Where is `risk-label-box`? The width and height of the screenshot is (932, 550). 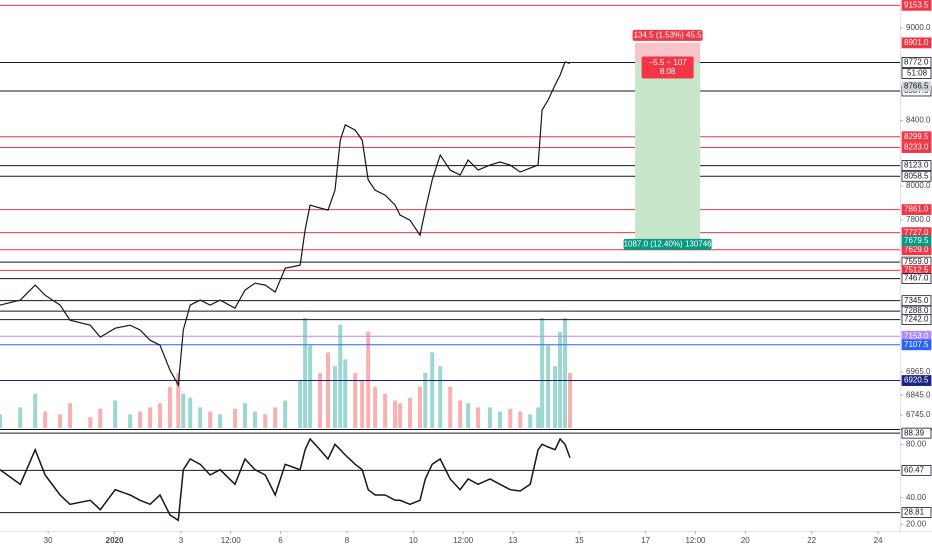 risk-label-box is located at coordinates (667, 35).